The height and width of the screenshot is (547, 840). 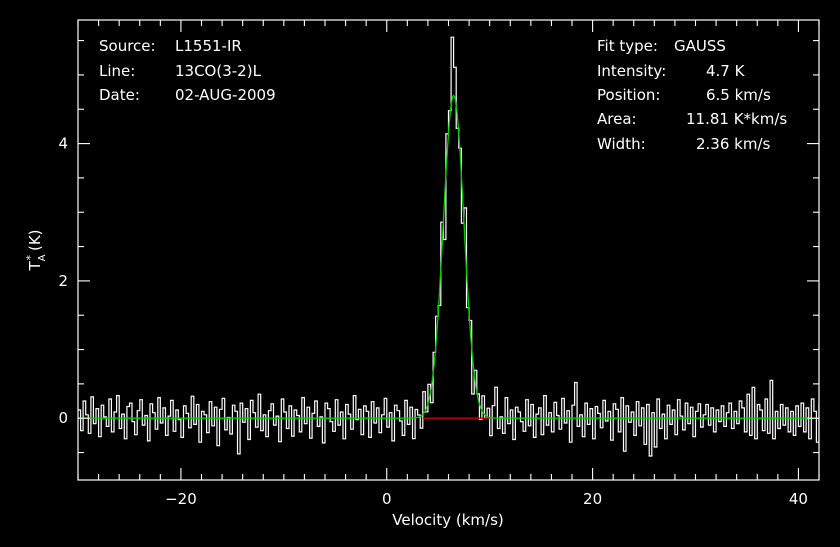 I want to click on y-tick-label: 0, so click(x=63, y=418).